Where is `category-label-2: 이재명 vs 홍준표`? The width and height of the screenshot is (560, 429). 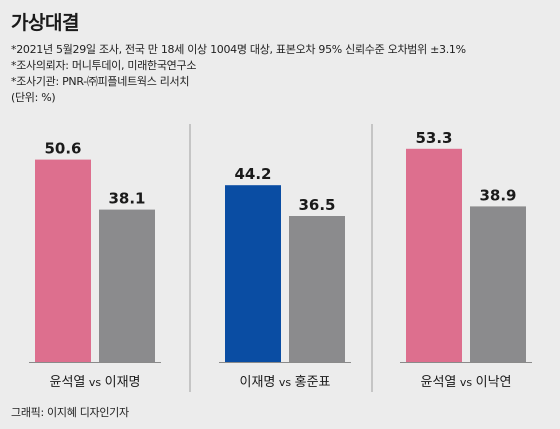 category-label-2: 이재명 vs 홍준표 is located at coordinates (284, 382).